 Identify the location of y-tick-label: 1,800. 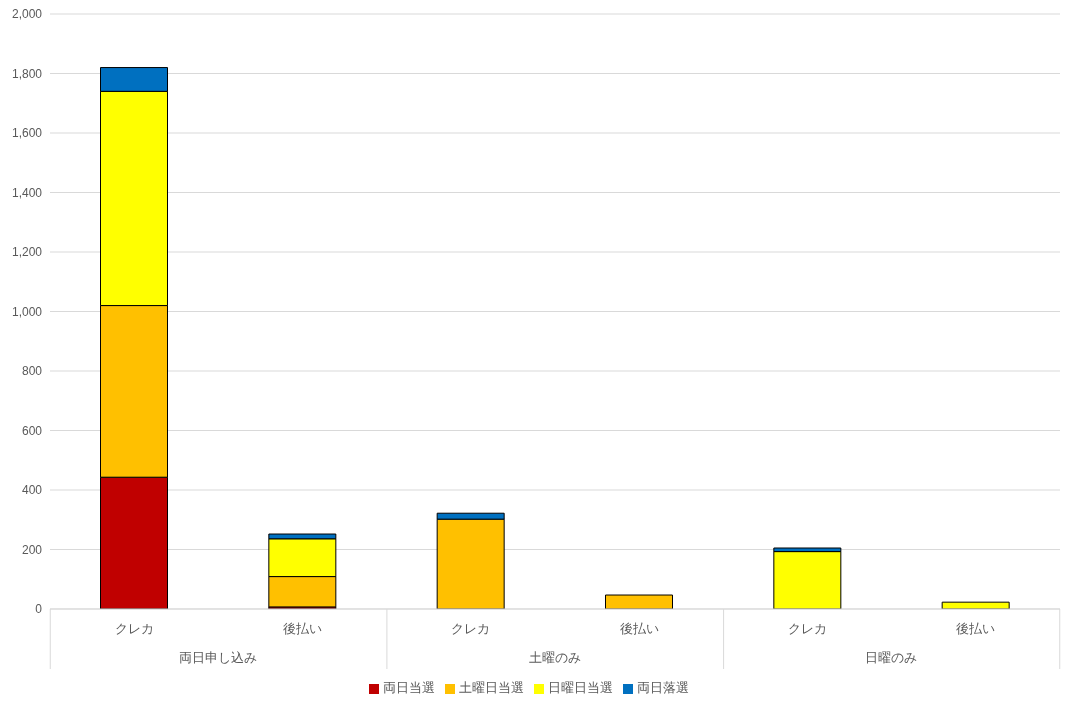
(27, 73).